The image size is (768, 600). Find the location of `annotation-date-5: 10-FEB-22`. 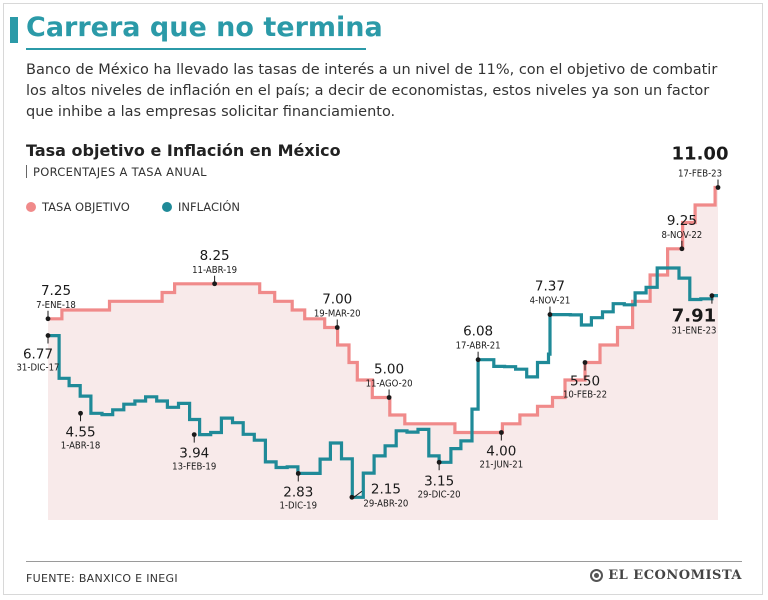

annotation-date-5: 10-FEB-22 is located at coordinates (585, 395).